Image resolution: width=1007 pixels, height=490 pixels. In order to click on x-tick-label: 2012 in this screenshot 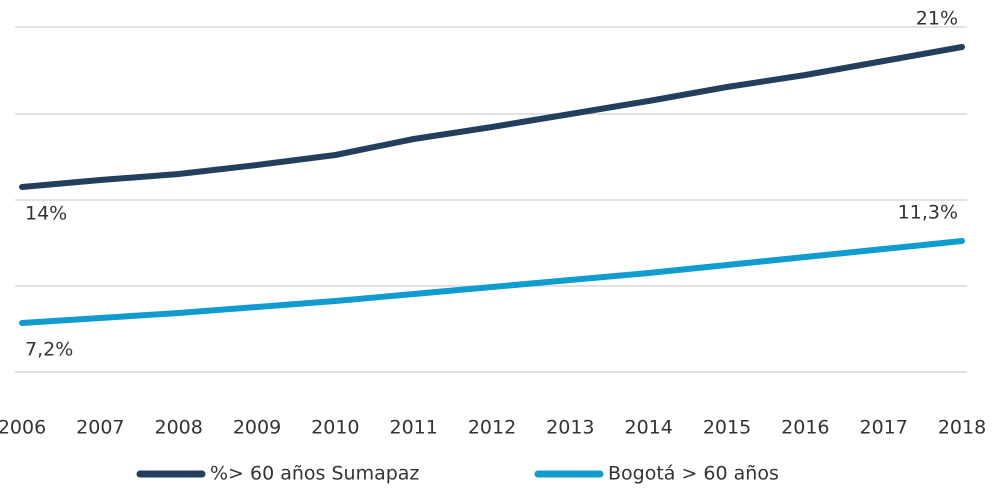, I will do `click(492, 428)`.